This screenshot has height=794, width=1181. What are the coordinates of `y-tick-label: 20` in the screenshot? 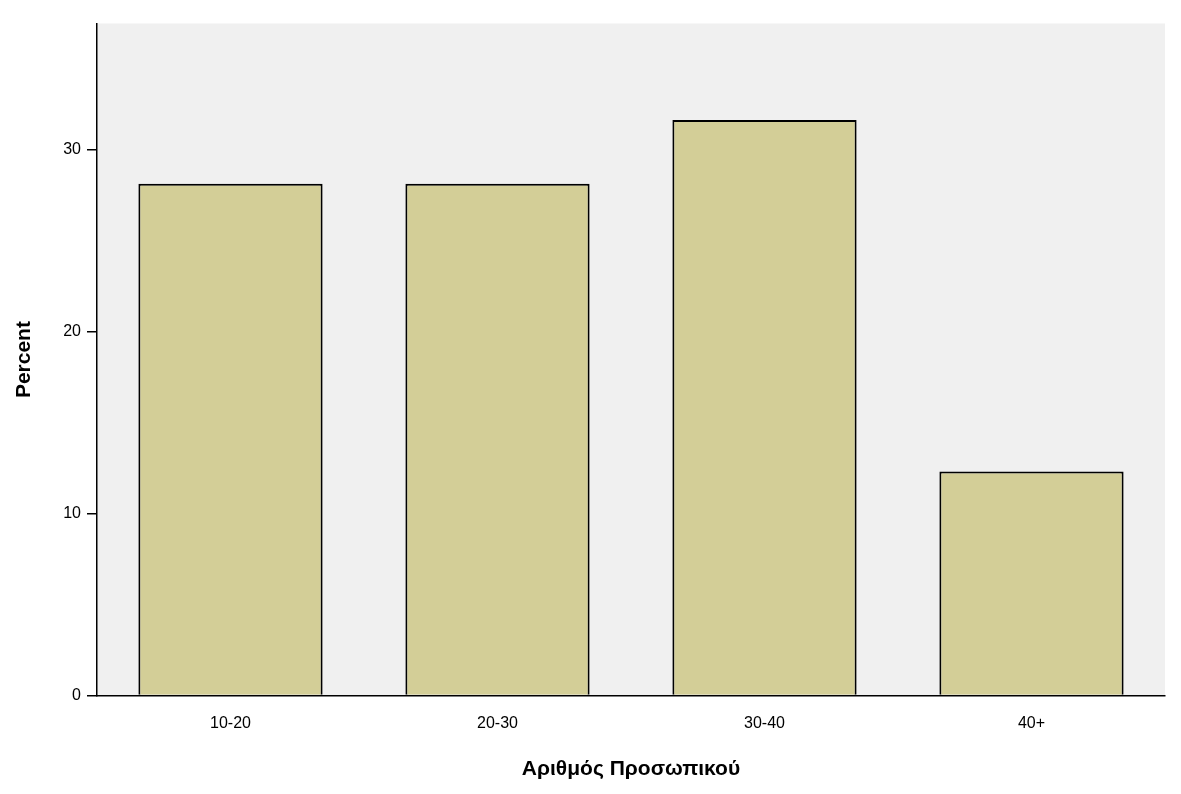 It's located at (72, 330).